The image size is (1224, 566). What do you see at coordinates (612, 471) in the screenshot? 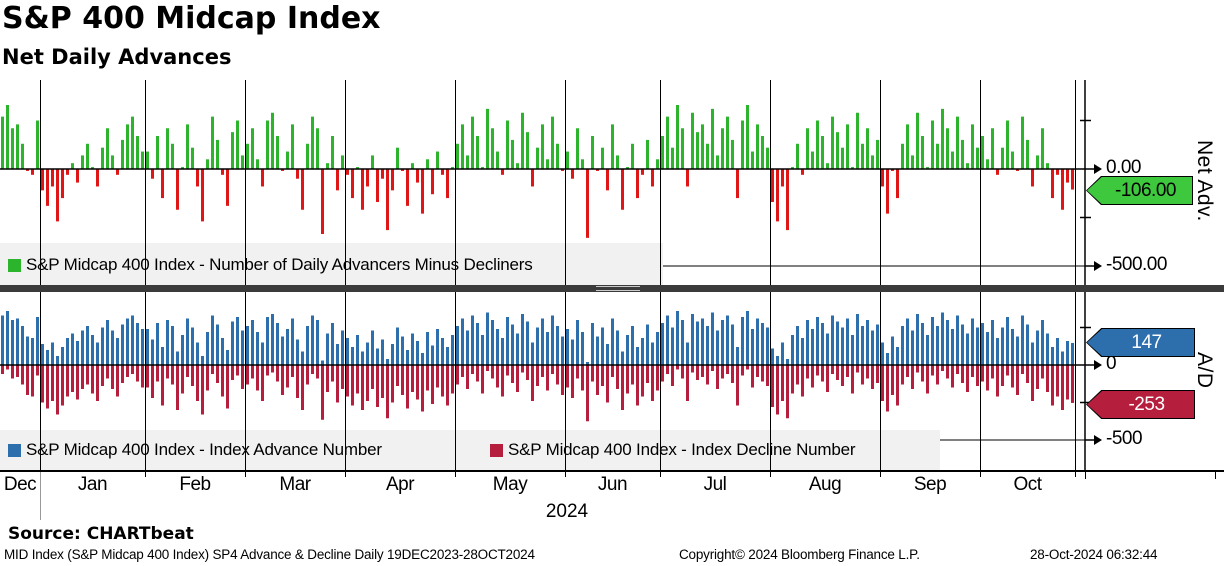
I see `x-axis-line` at bounding box center [612, 471].